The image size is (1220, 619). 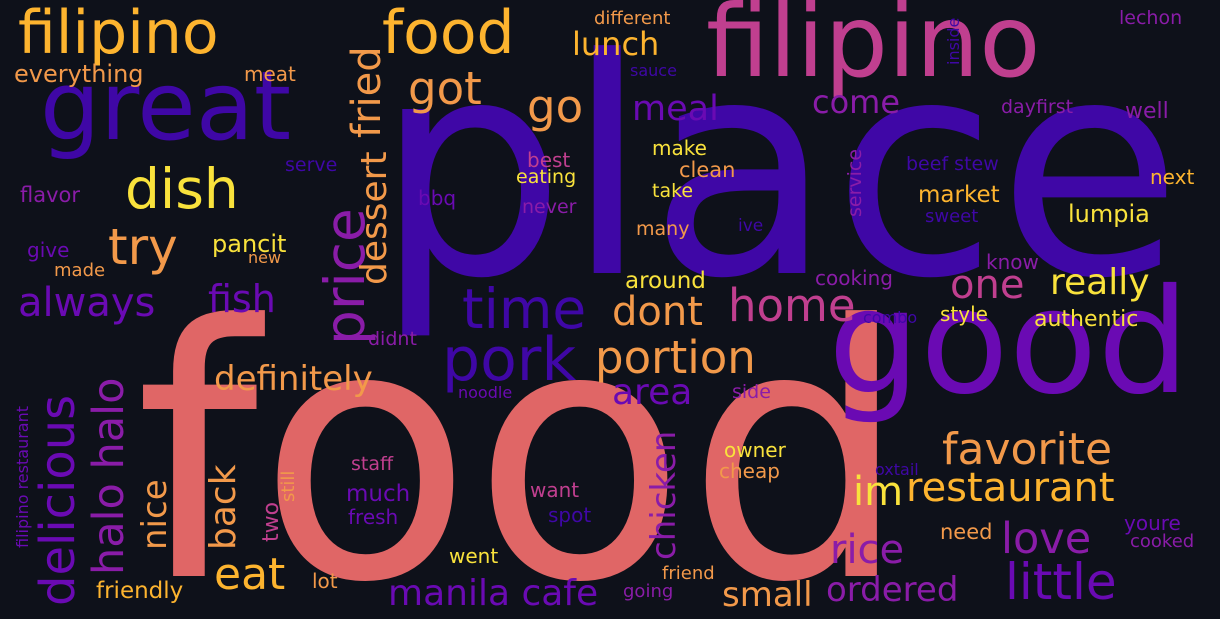 I want to click on word-staff-84: staff, so click(x=372, y=464).